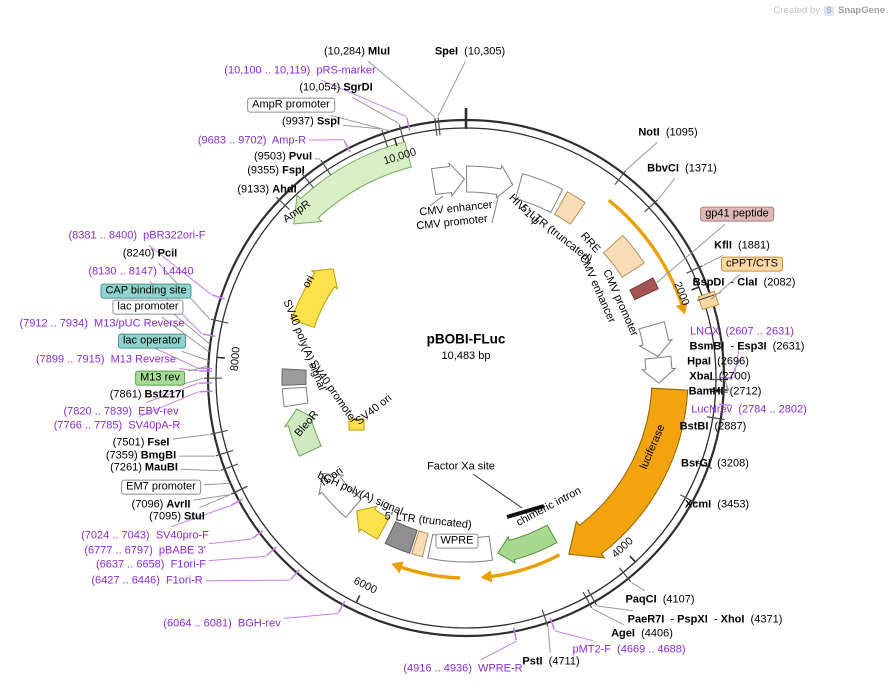  Describe the element at coordinates (140, 272) in the screenshot. I see `label-l4440: (8130 .. 8147) L4440` at that location.